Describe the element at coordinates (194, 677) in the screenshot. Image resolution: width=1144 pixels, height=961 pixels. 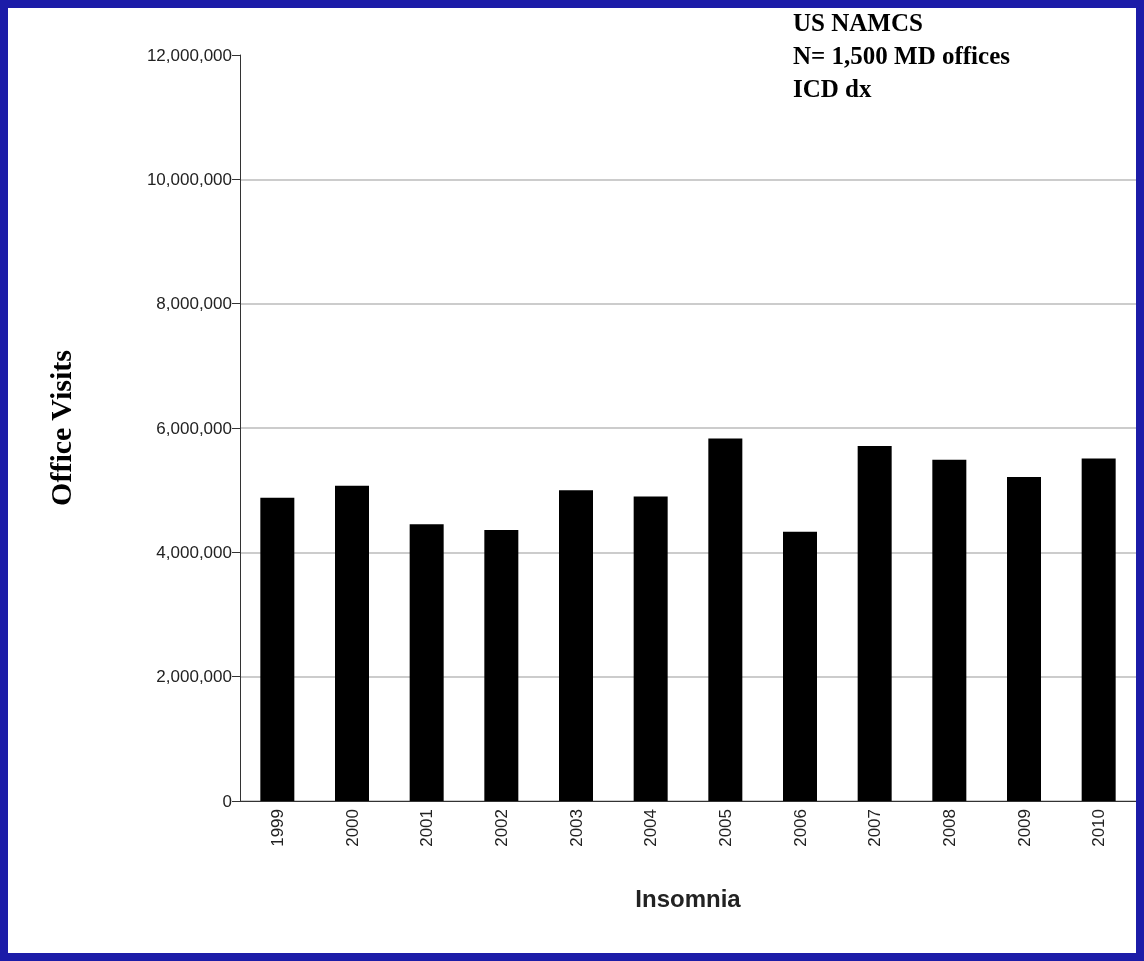
I see `y-tick-label: 2,000,000` at that location.